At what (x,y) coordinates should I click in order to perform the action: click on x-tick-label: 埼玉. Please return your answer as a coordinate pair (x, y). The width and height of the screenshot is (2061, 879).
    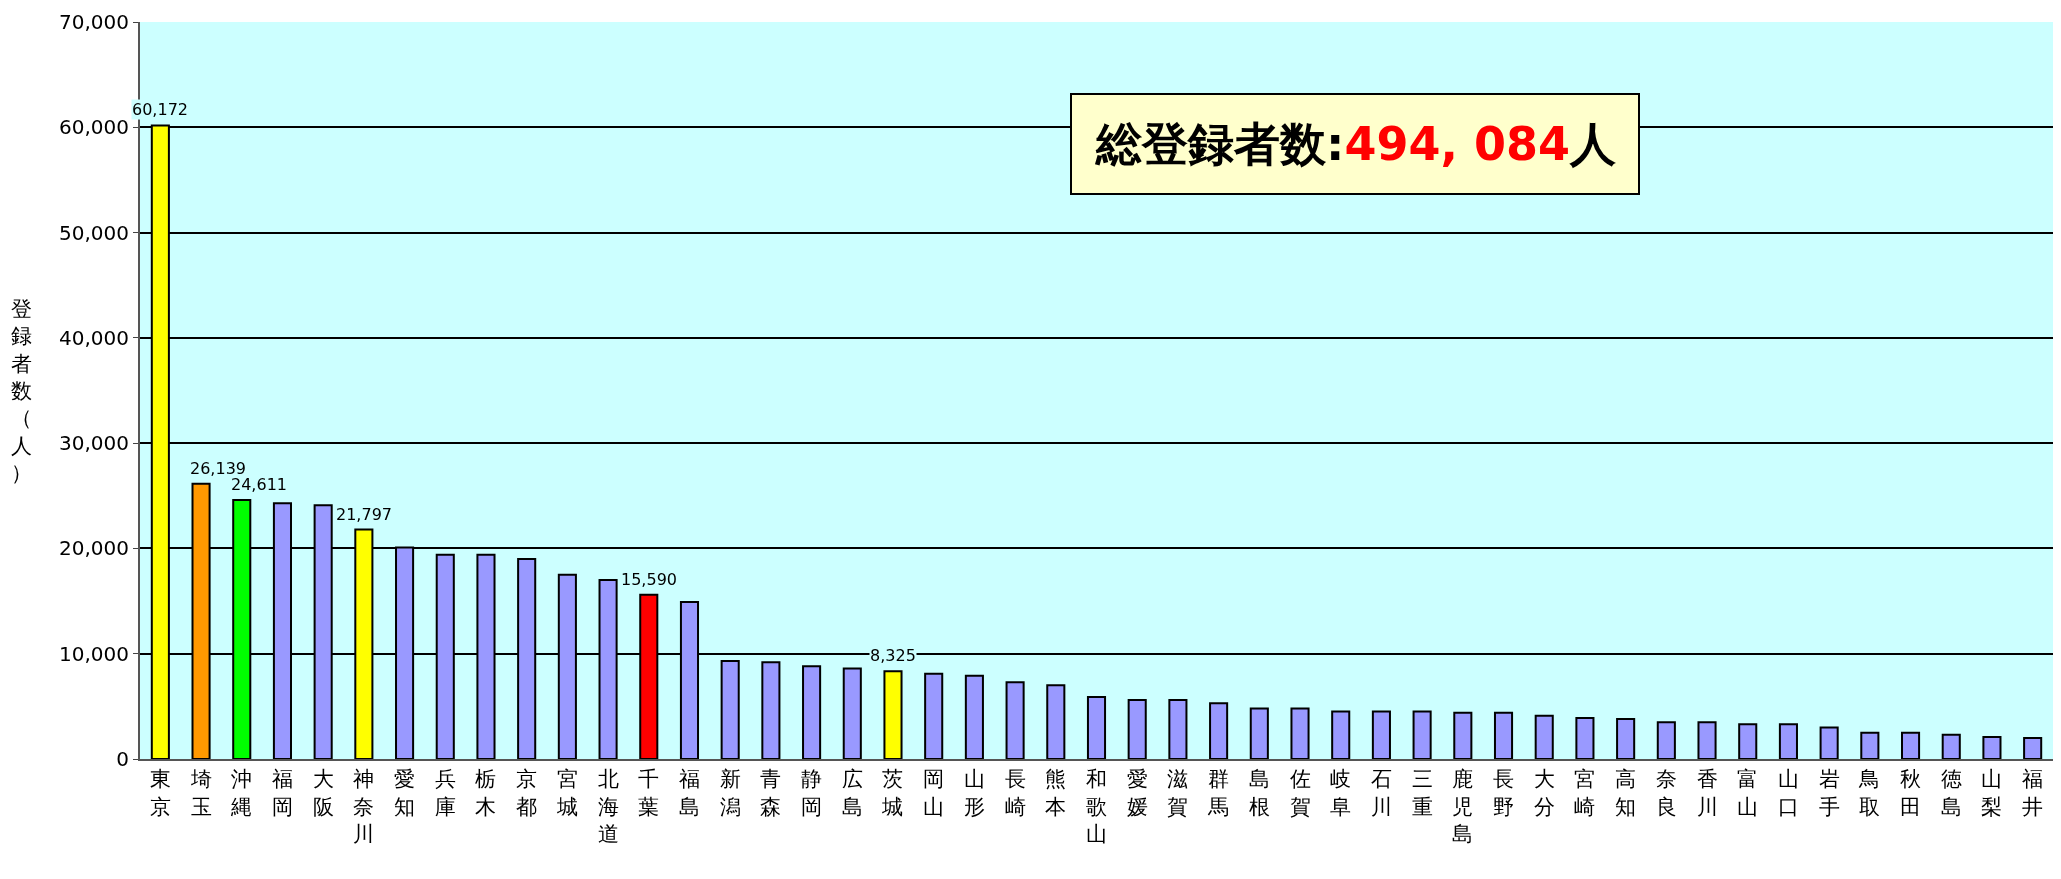
    Looking at the image, I should click on (200, 793).